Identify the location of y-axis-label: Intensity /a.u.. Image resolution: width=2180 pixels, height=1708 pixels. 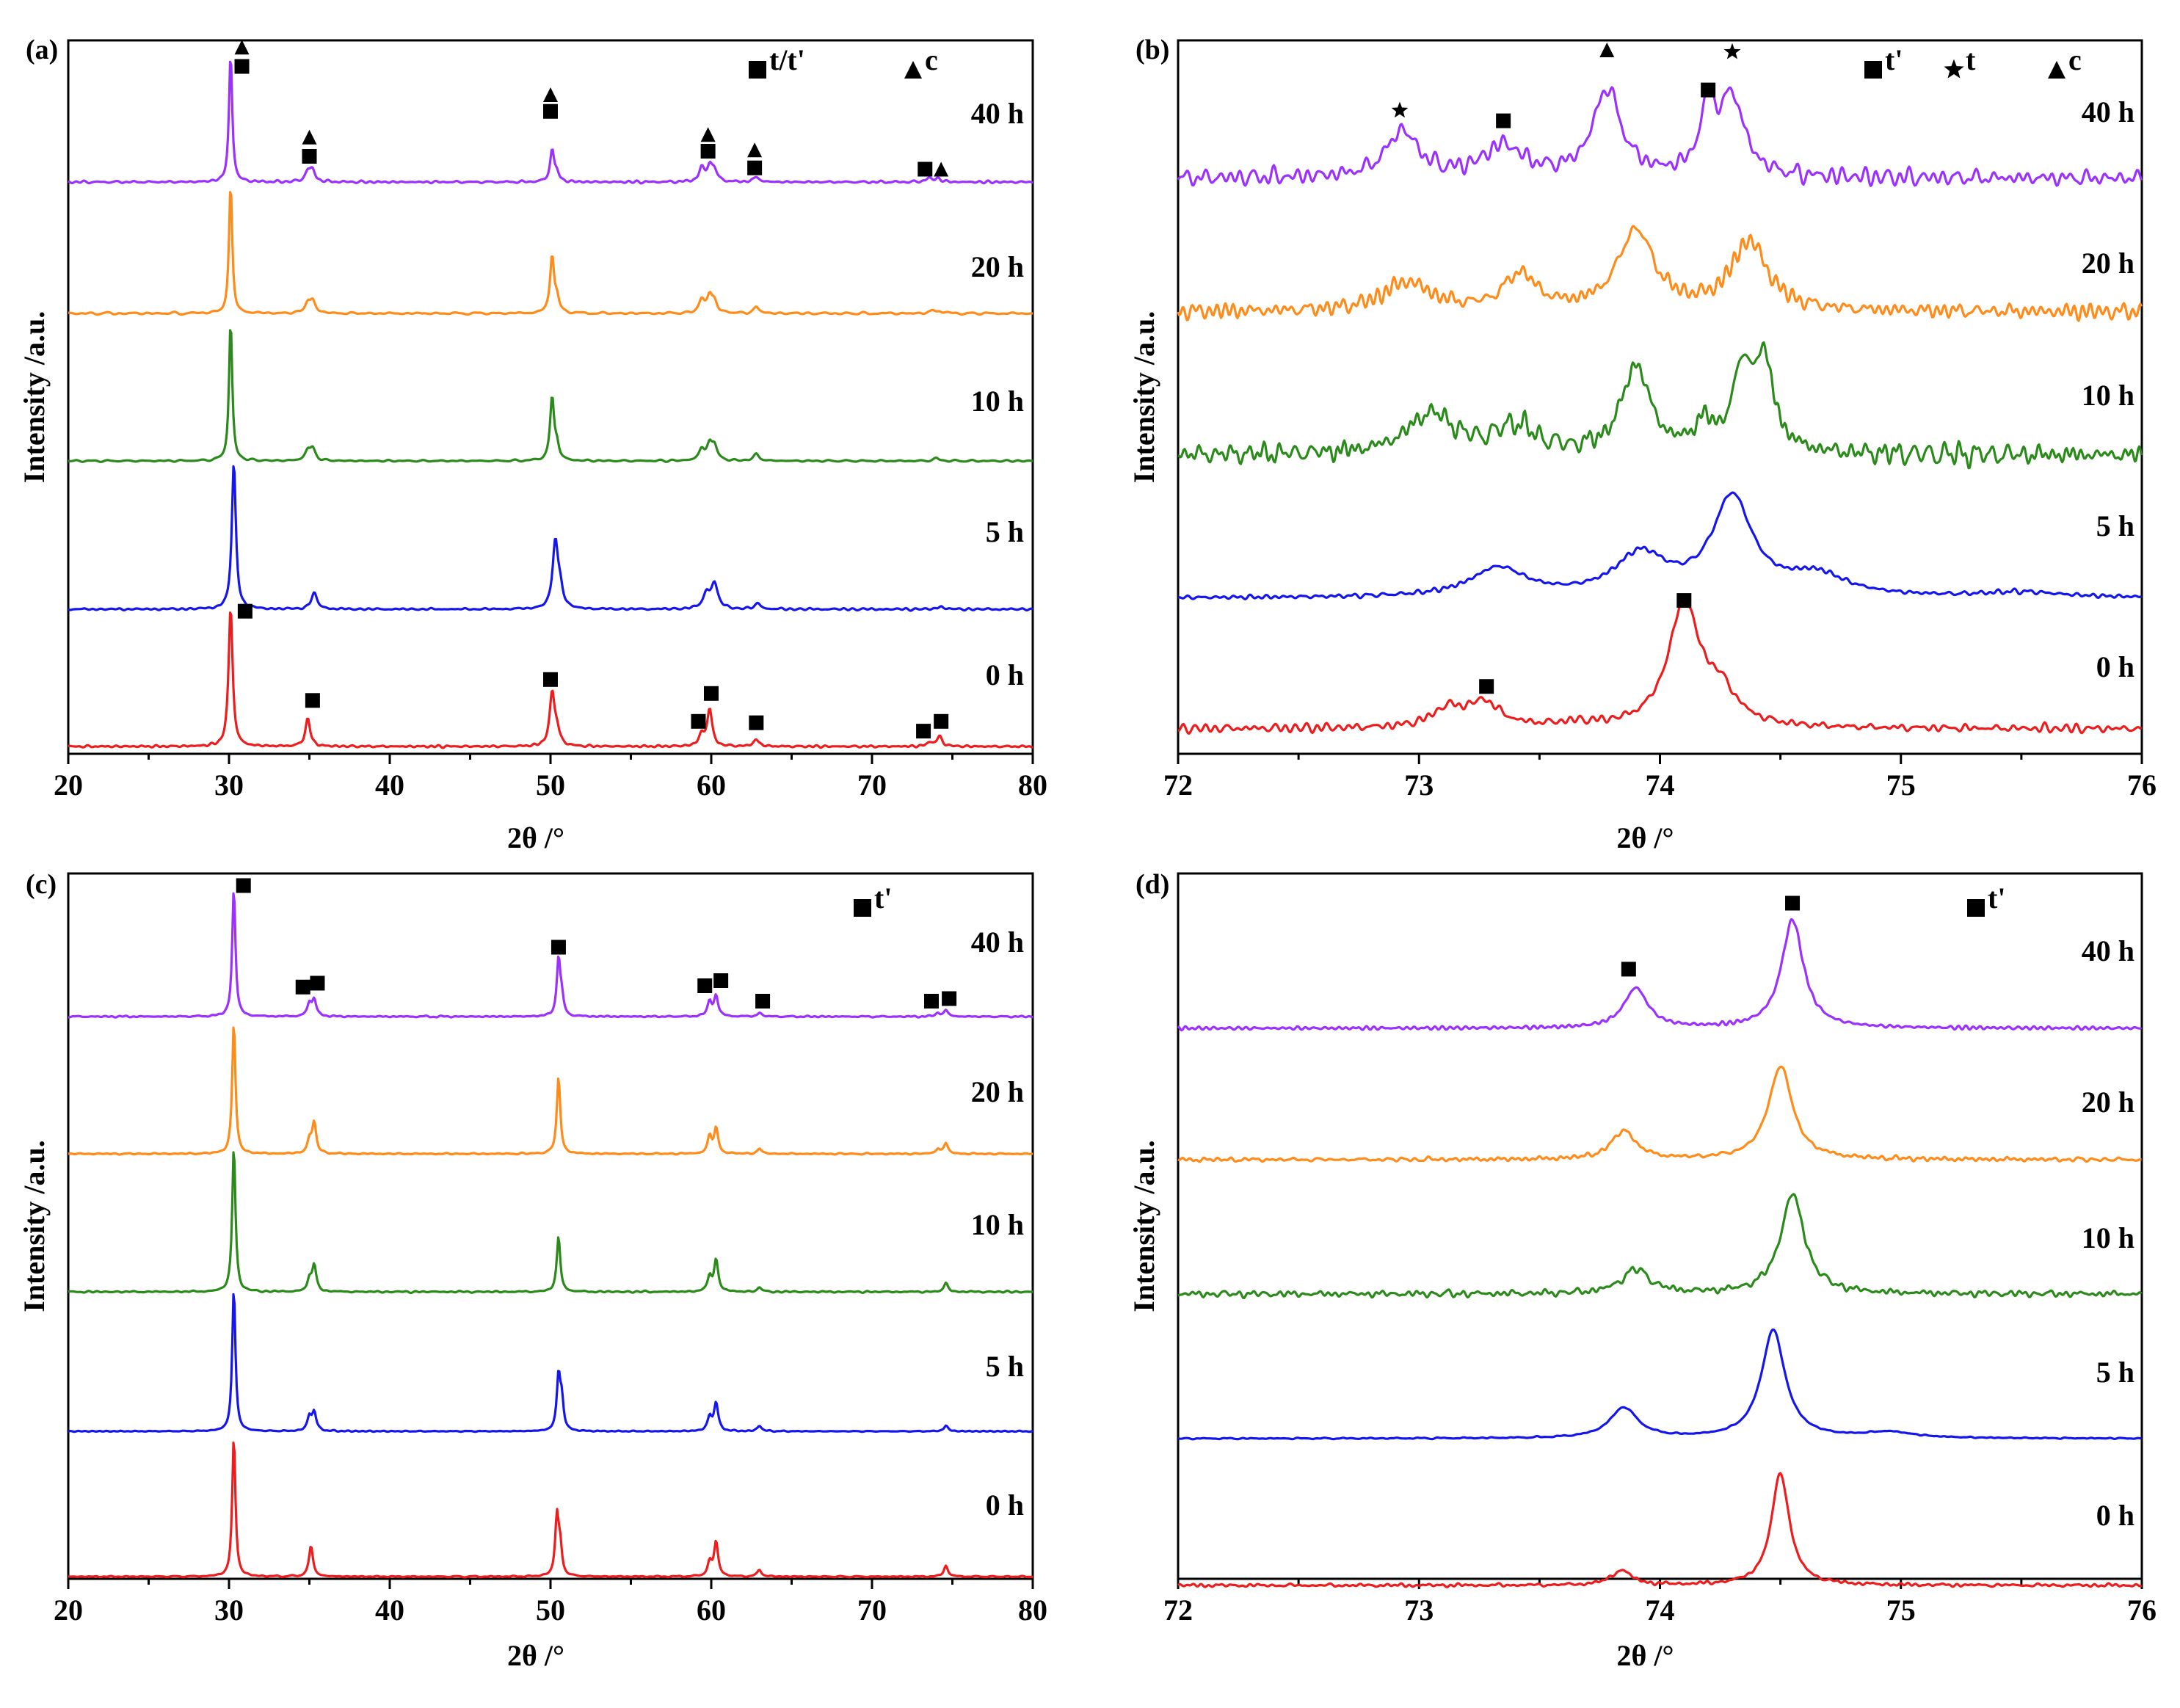
(34, 397).